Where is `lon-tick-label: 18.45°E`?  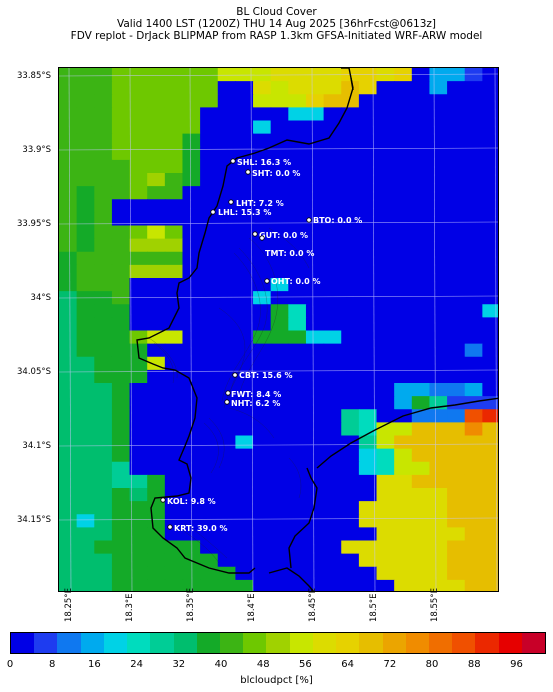 lon-tick-label: 18.45°E is located at coordinates (313, 605).